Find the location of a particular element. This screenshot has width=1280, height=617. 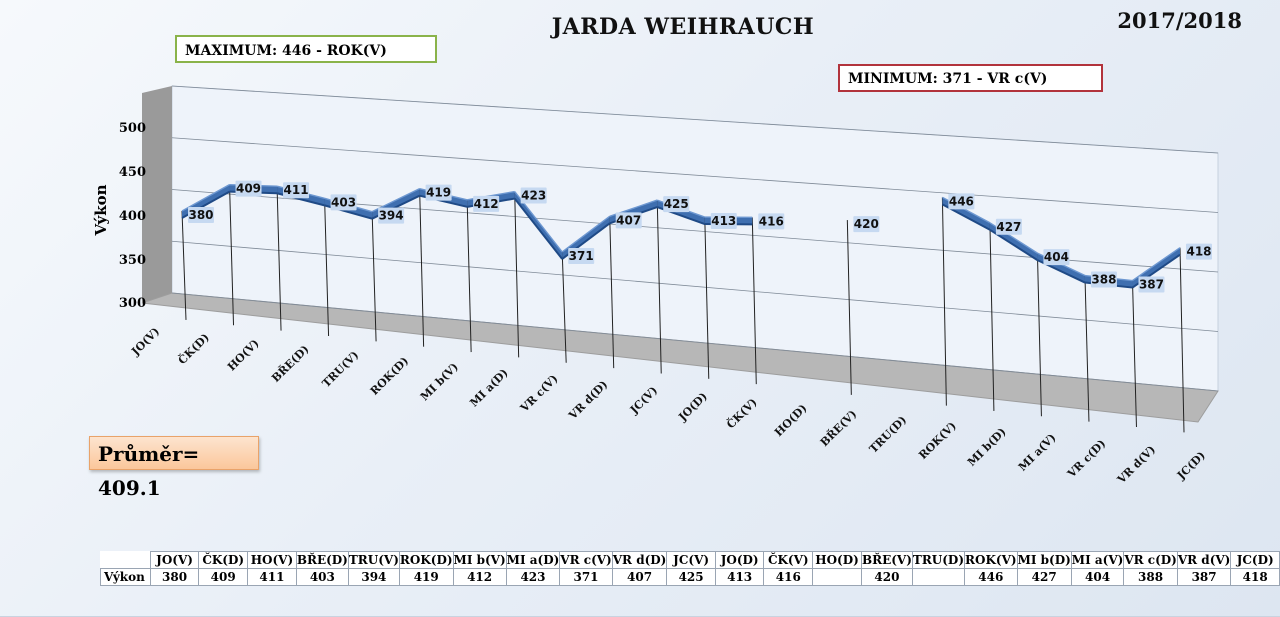

data-label: 413 is located at coordinates (723, 221).